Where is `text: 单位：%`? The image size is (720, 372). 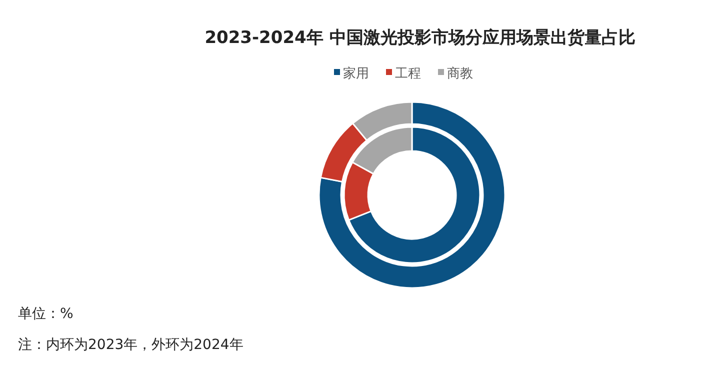 text: 单位：% is located at coordinates (46, 314).